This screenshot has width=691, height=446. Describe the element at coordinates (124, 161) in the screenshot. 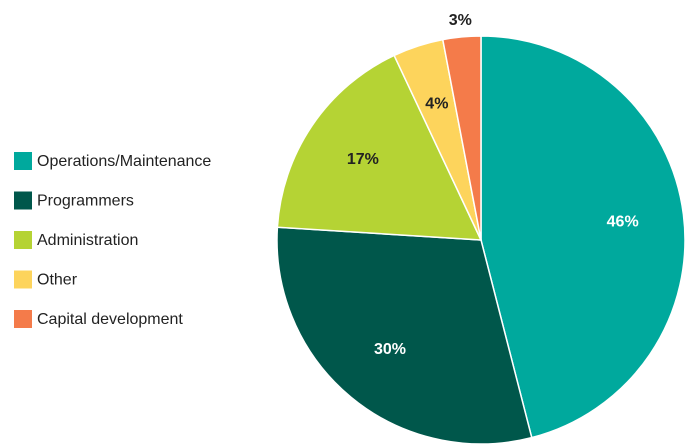

I see `legend-text: Operations/Maintenance` at that location.